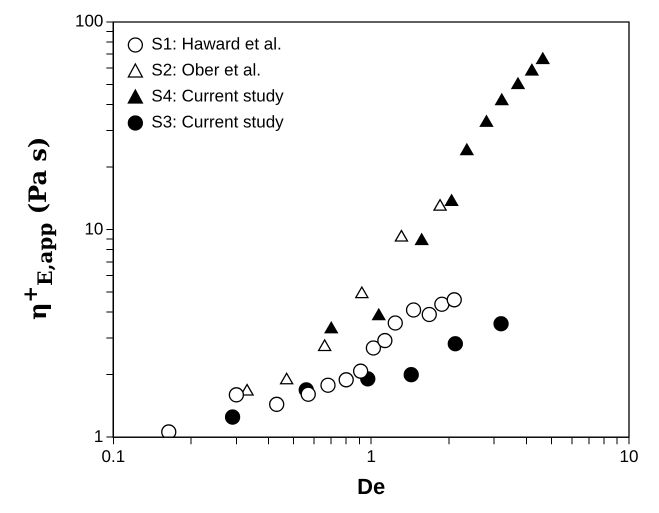 The image size is (659, 513). What do you see at coordinates (114, 456) in the screenshot?
I see `x-tick-label: 0.1` at bounding box center [114, 456].